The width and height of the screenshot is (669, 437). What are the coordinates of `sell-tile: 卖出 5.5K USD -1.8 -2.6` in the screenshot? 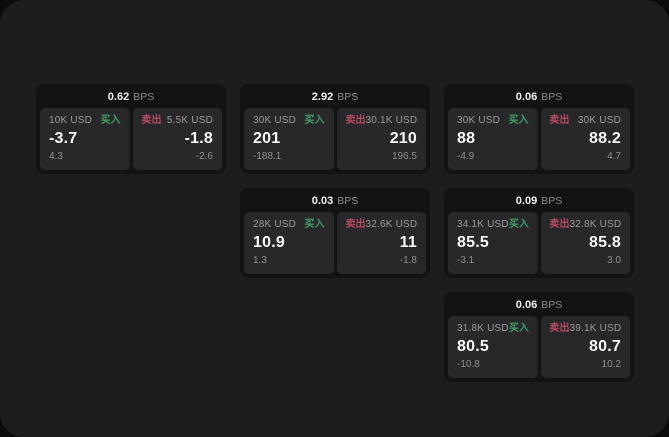 It's located at (177, 139).